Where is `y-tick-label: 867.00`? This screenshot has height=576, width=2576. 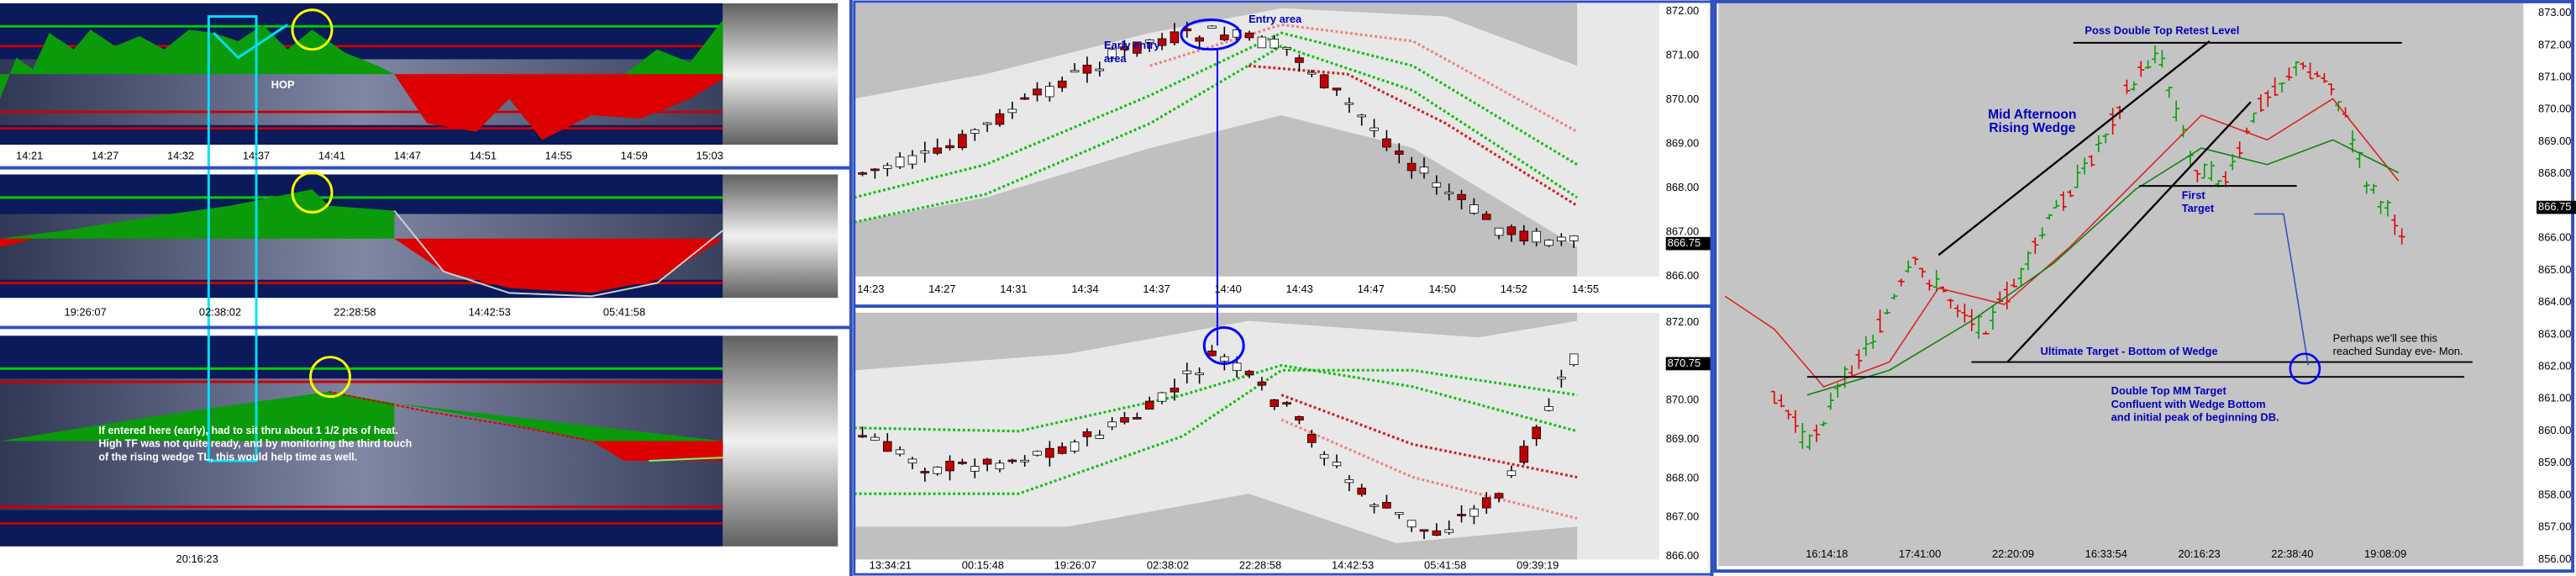 y-tick-label: 867.00 is located at coordinates (1682, 516).